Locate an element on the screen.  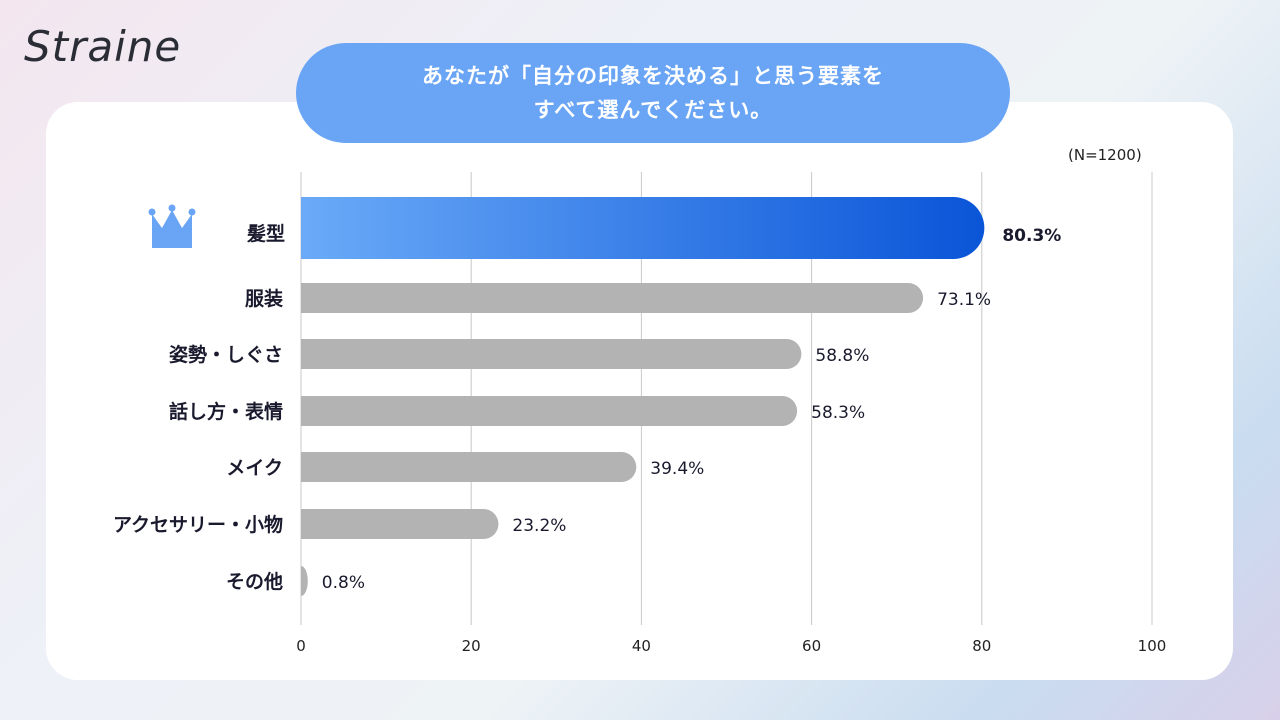
category-label: メイク is located at coordinates (254, 468).